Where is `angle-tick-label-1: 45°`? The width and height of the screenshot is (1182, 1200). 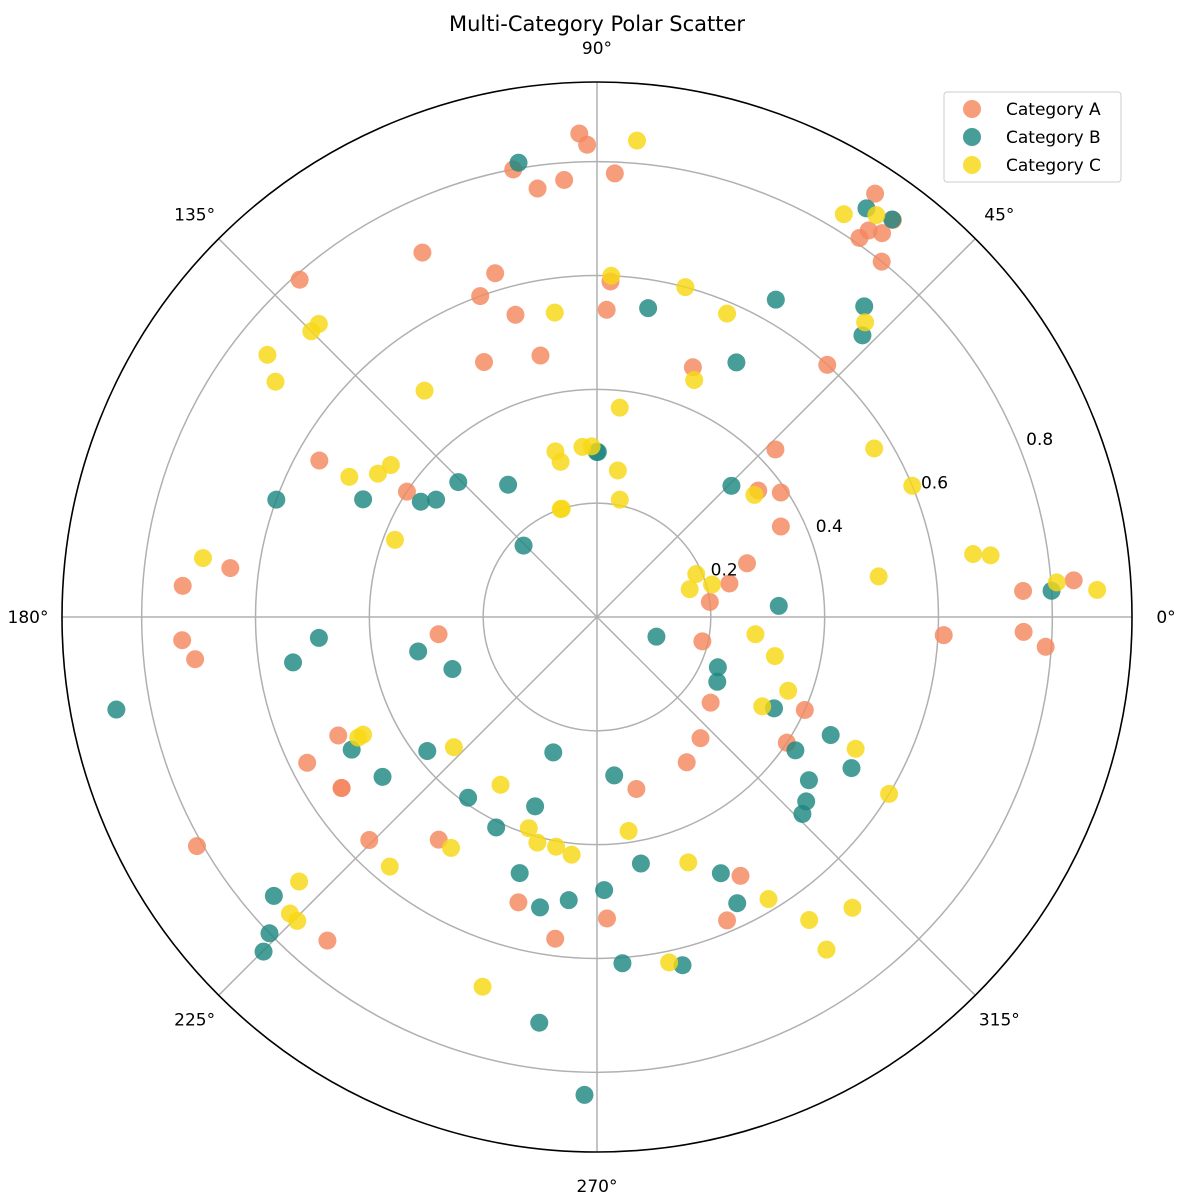 angle-tick-label-1: 45° is located at coordinates (999, 216).